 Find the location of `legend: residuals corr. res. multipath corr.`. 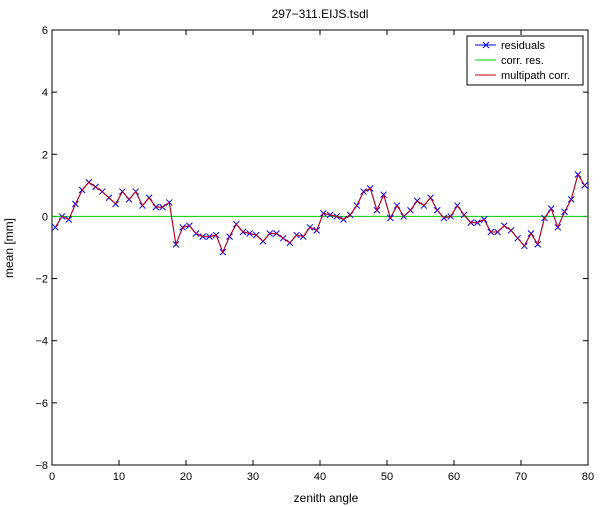

legend: residuals corr. res. multipath corr. is located at coordinates (525, 60).